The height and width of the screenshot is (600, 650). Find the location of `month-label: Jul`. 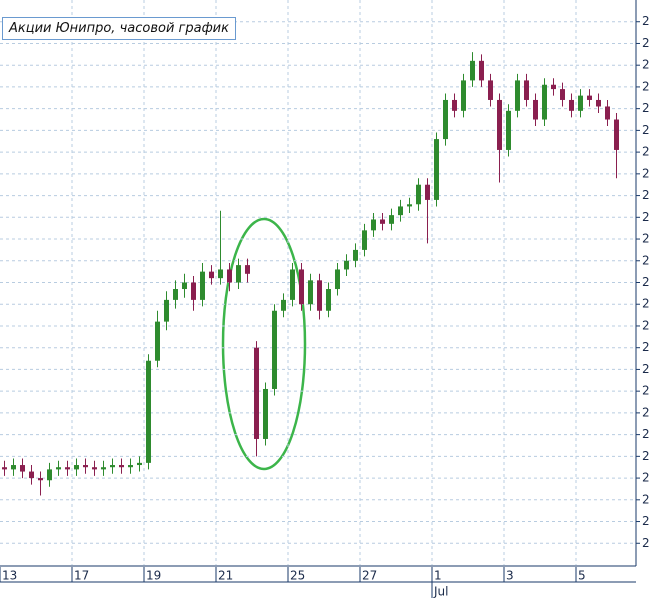

month-label: Jul is located at coordinates (440, 592).